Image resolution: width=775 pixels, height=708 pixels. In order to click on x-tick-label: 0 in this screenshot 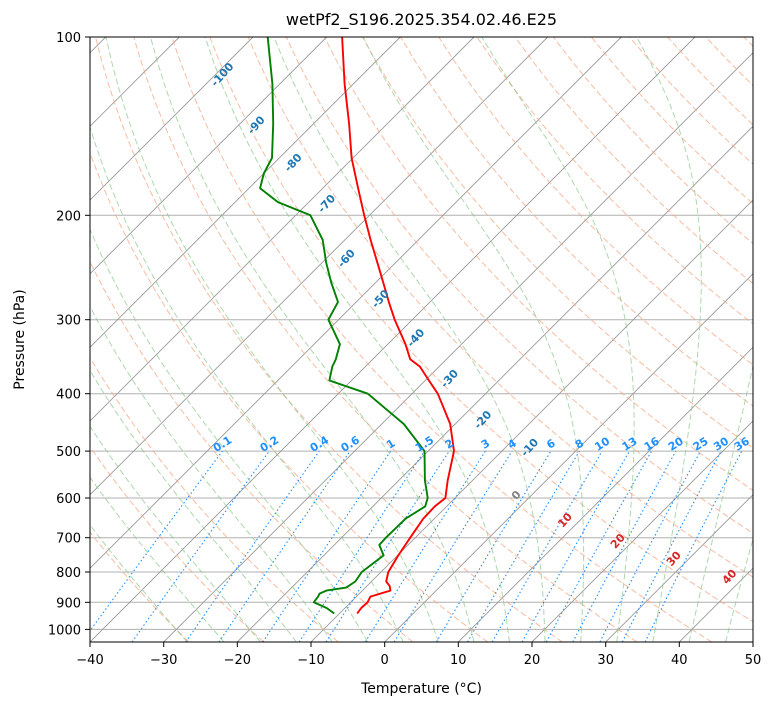, I will do `click(385, 660)`.